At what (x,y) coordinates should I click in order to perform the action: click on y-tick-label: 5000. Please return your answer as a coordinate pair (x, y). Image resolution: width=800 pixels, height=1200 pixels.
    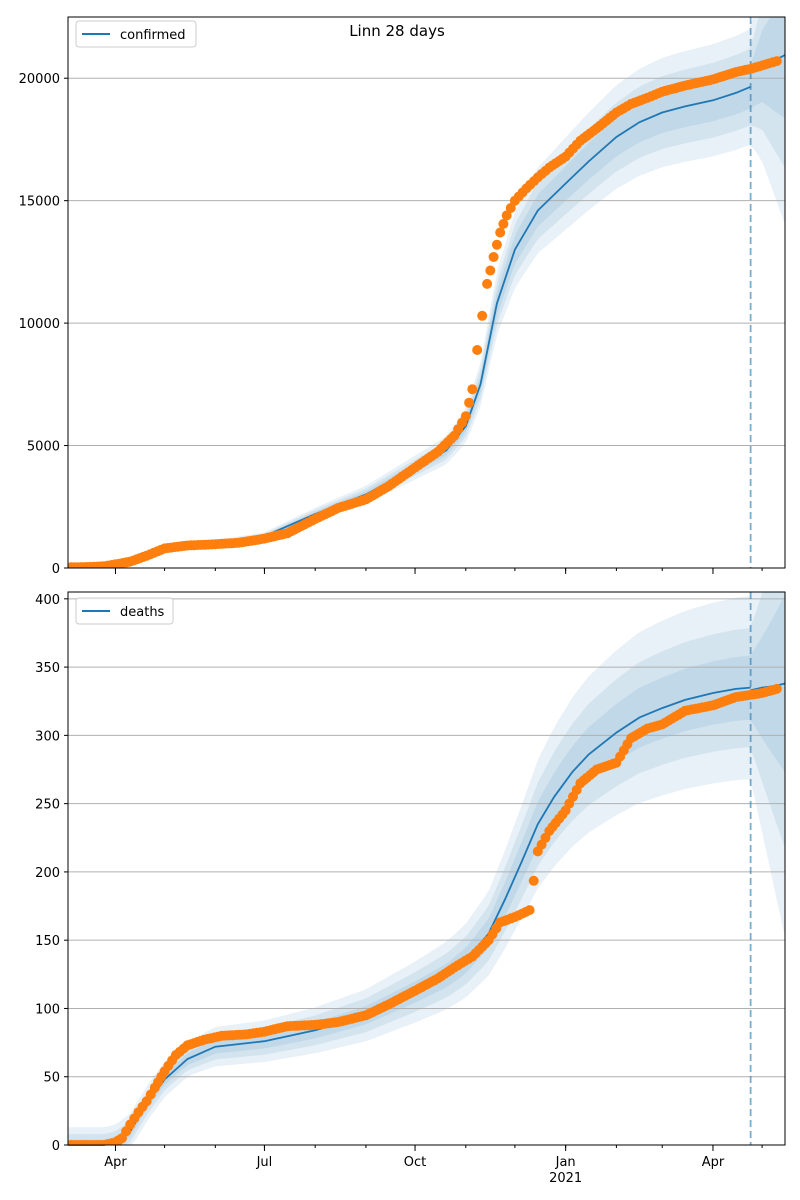
    Looking at the image, I should click on (43, 447).